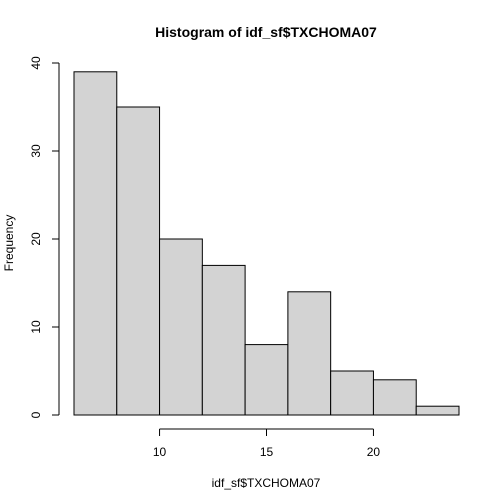  I want to click on y-tick-label: 40, so click(36, 63).